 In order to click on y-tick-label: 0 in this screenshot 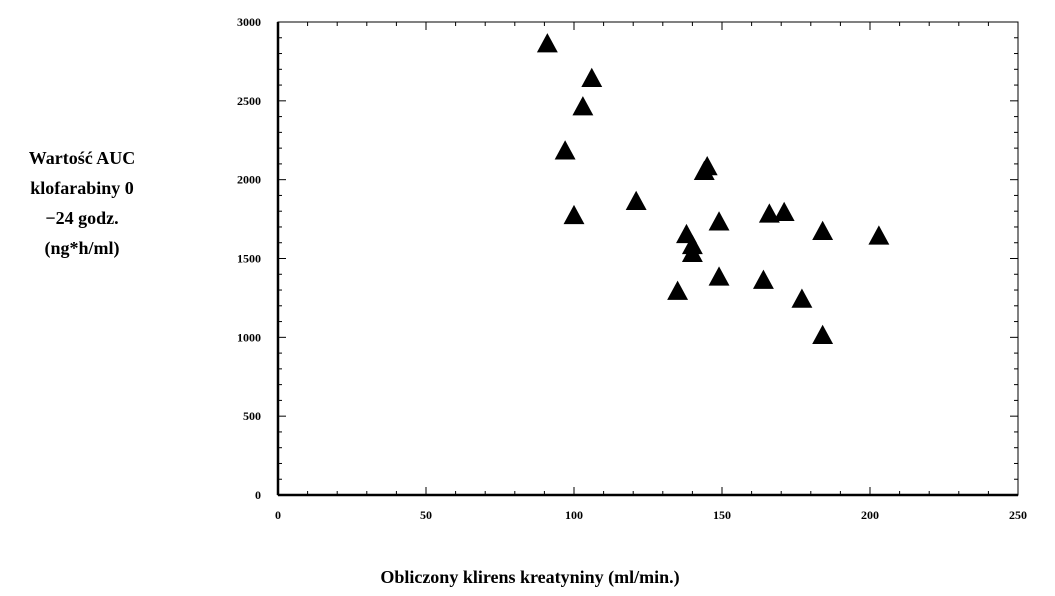, I will do `click(258, 495)`.